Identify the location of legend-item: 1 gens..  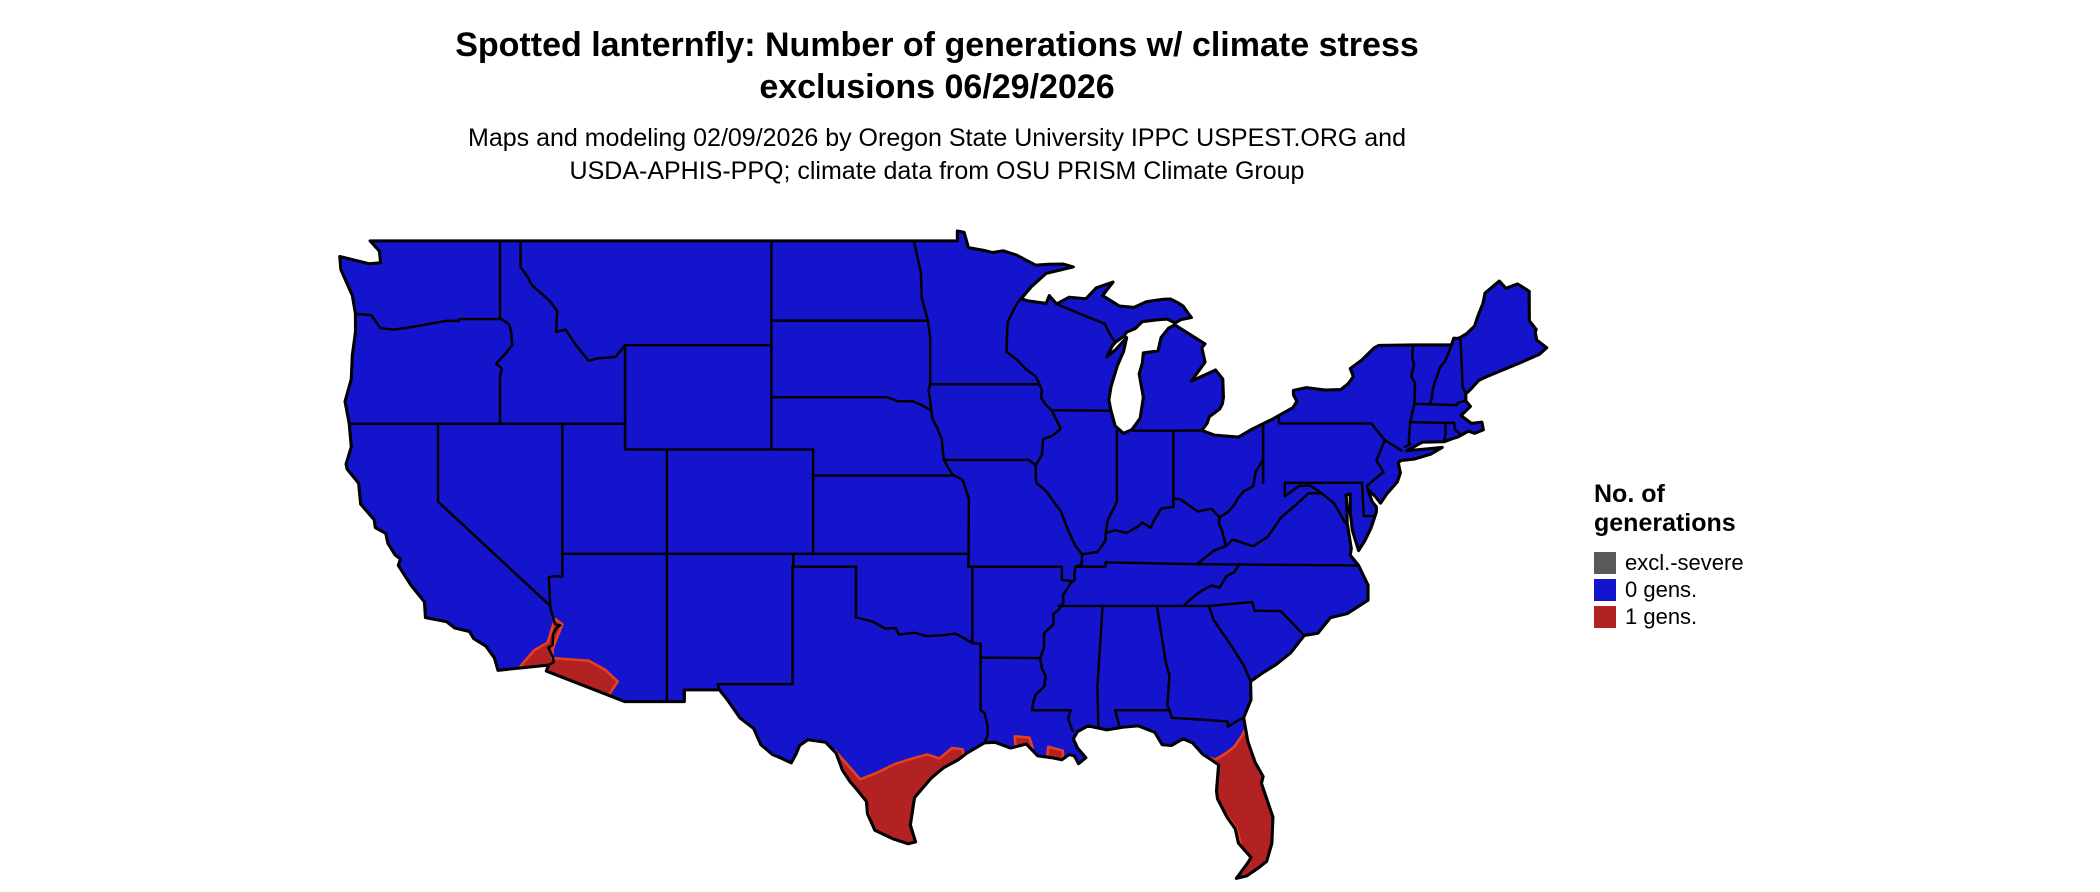
(1669, 617).